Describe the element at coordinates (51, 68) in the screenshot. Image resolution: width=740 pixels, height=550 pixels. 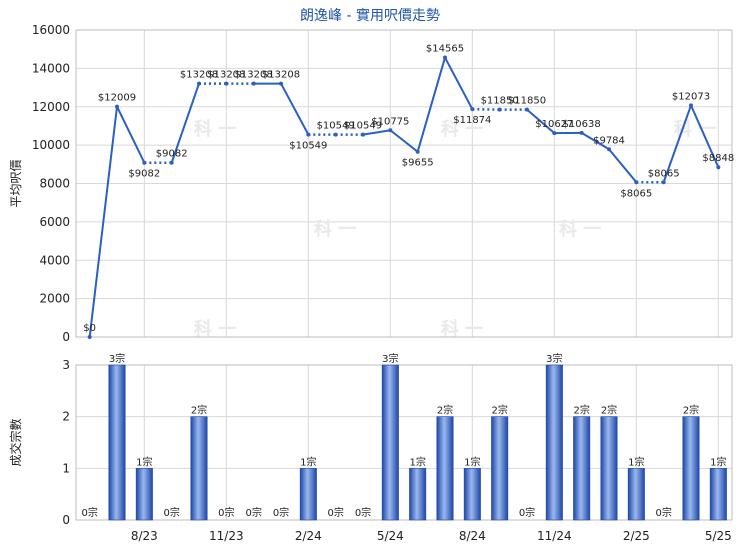
I see `price-y-tick-label: 14000` at that location.